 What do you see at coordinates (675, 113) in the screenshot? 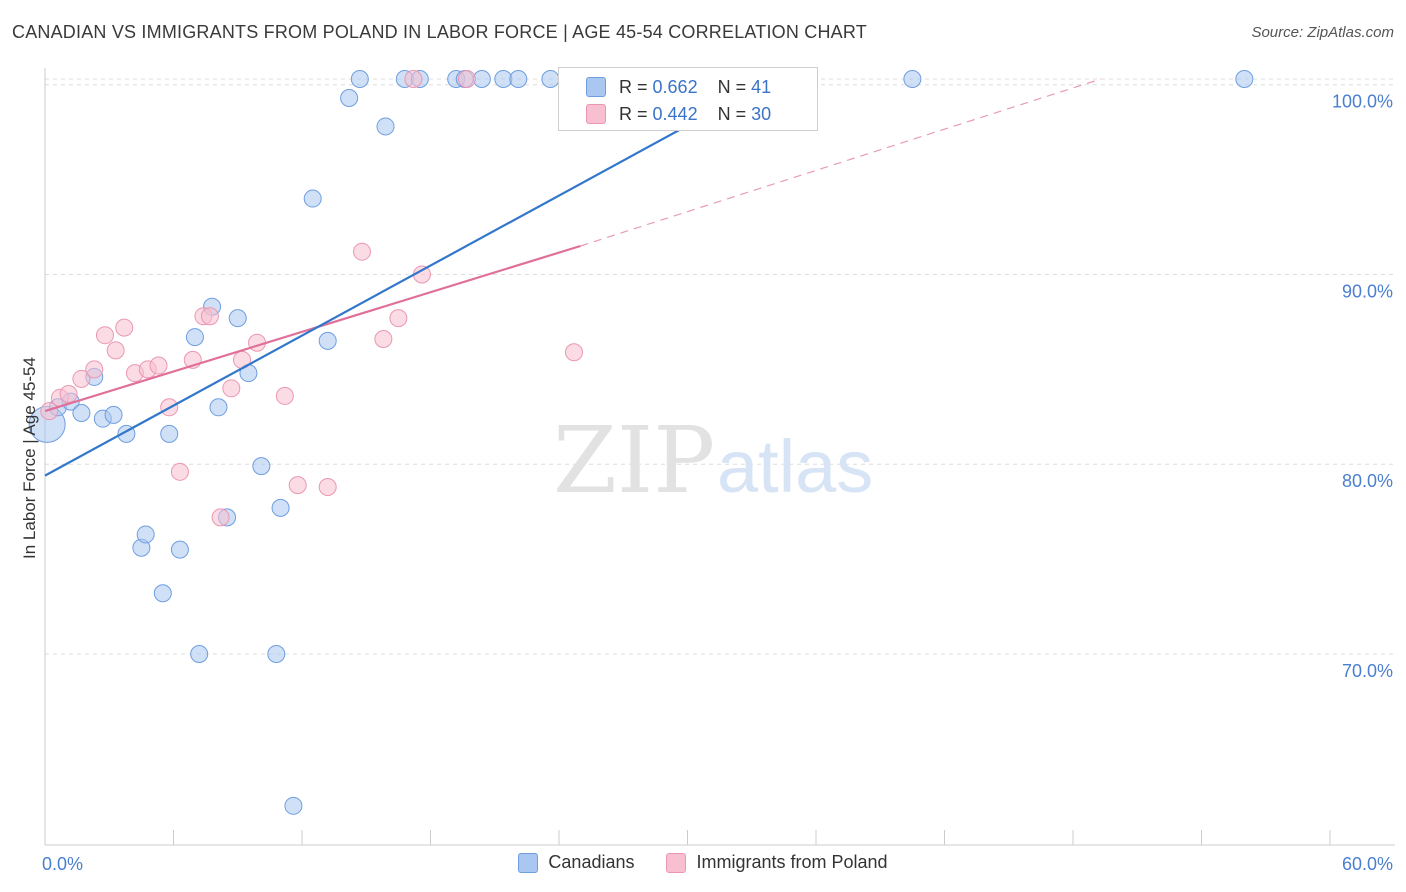
I see `stats-r-value-poland: 0.442` at bounding box center [675, 113].